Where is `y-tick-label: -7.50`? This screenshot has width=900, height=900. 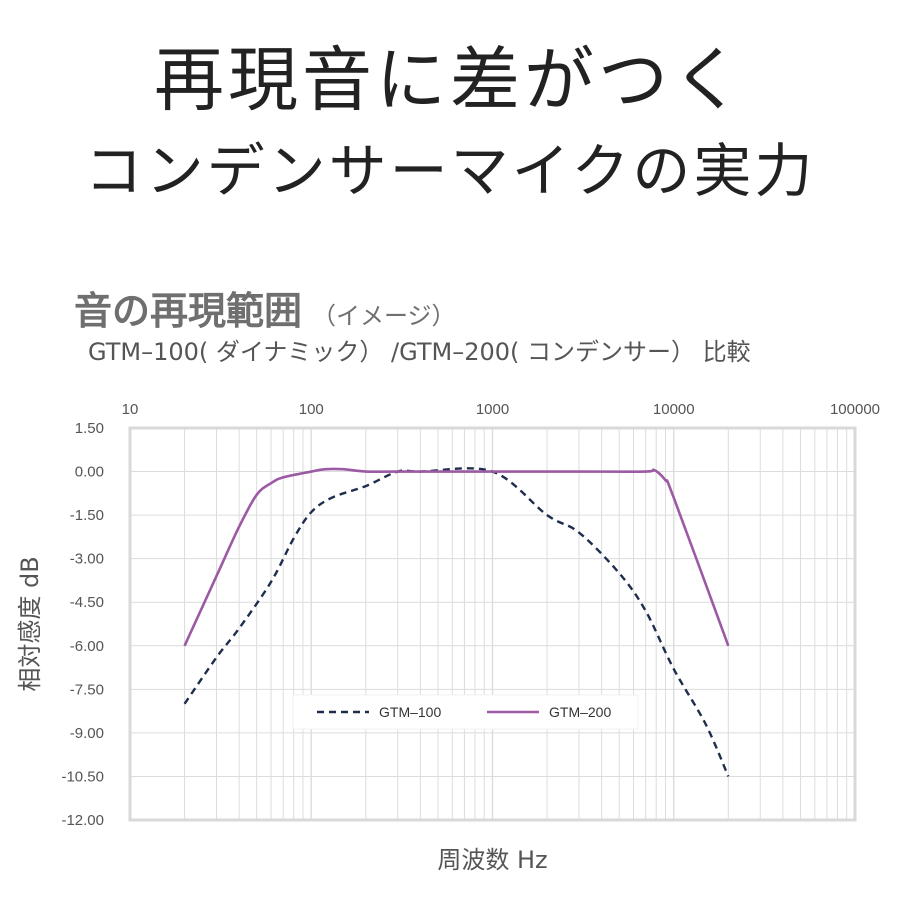
y-tick-label: -7.50 is located at coordinates (87, 689).